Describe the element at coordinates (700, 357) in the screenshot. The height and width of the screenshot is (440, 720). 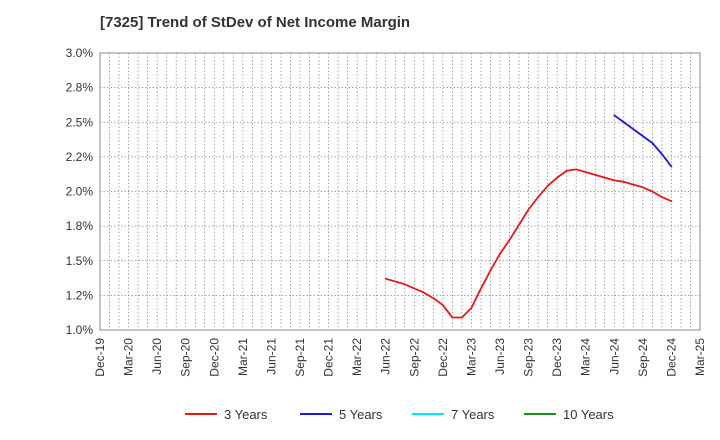
I see `x-tick-label: Mar-25` at that location.